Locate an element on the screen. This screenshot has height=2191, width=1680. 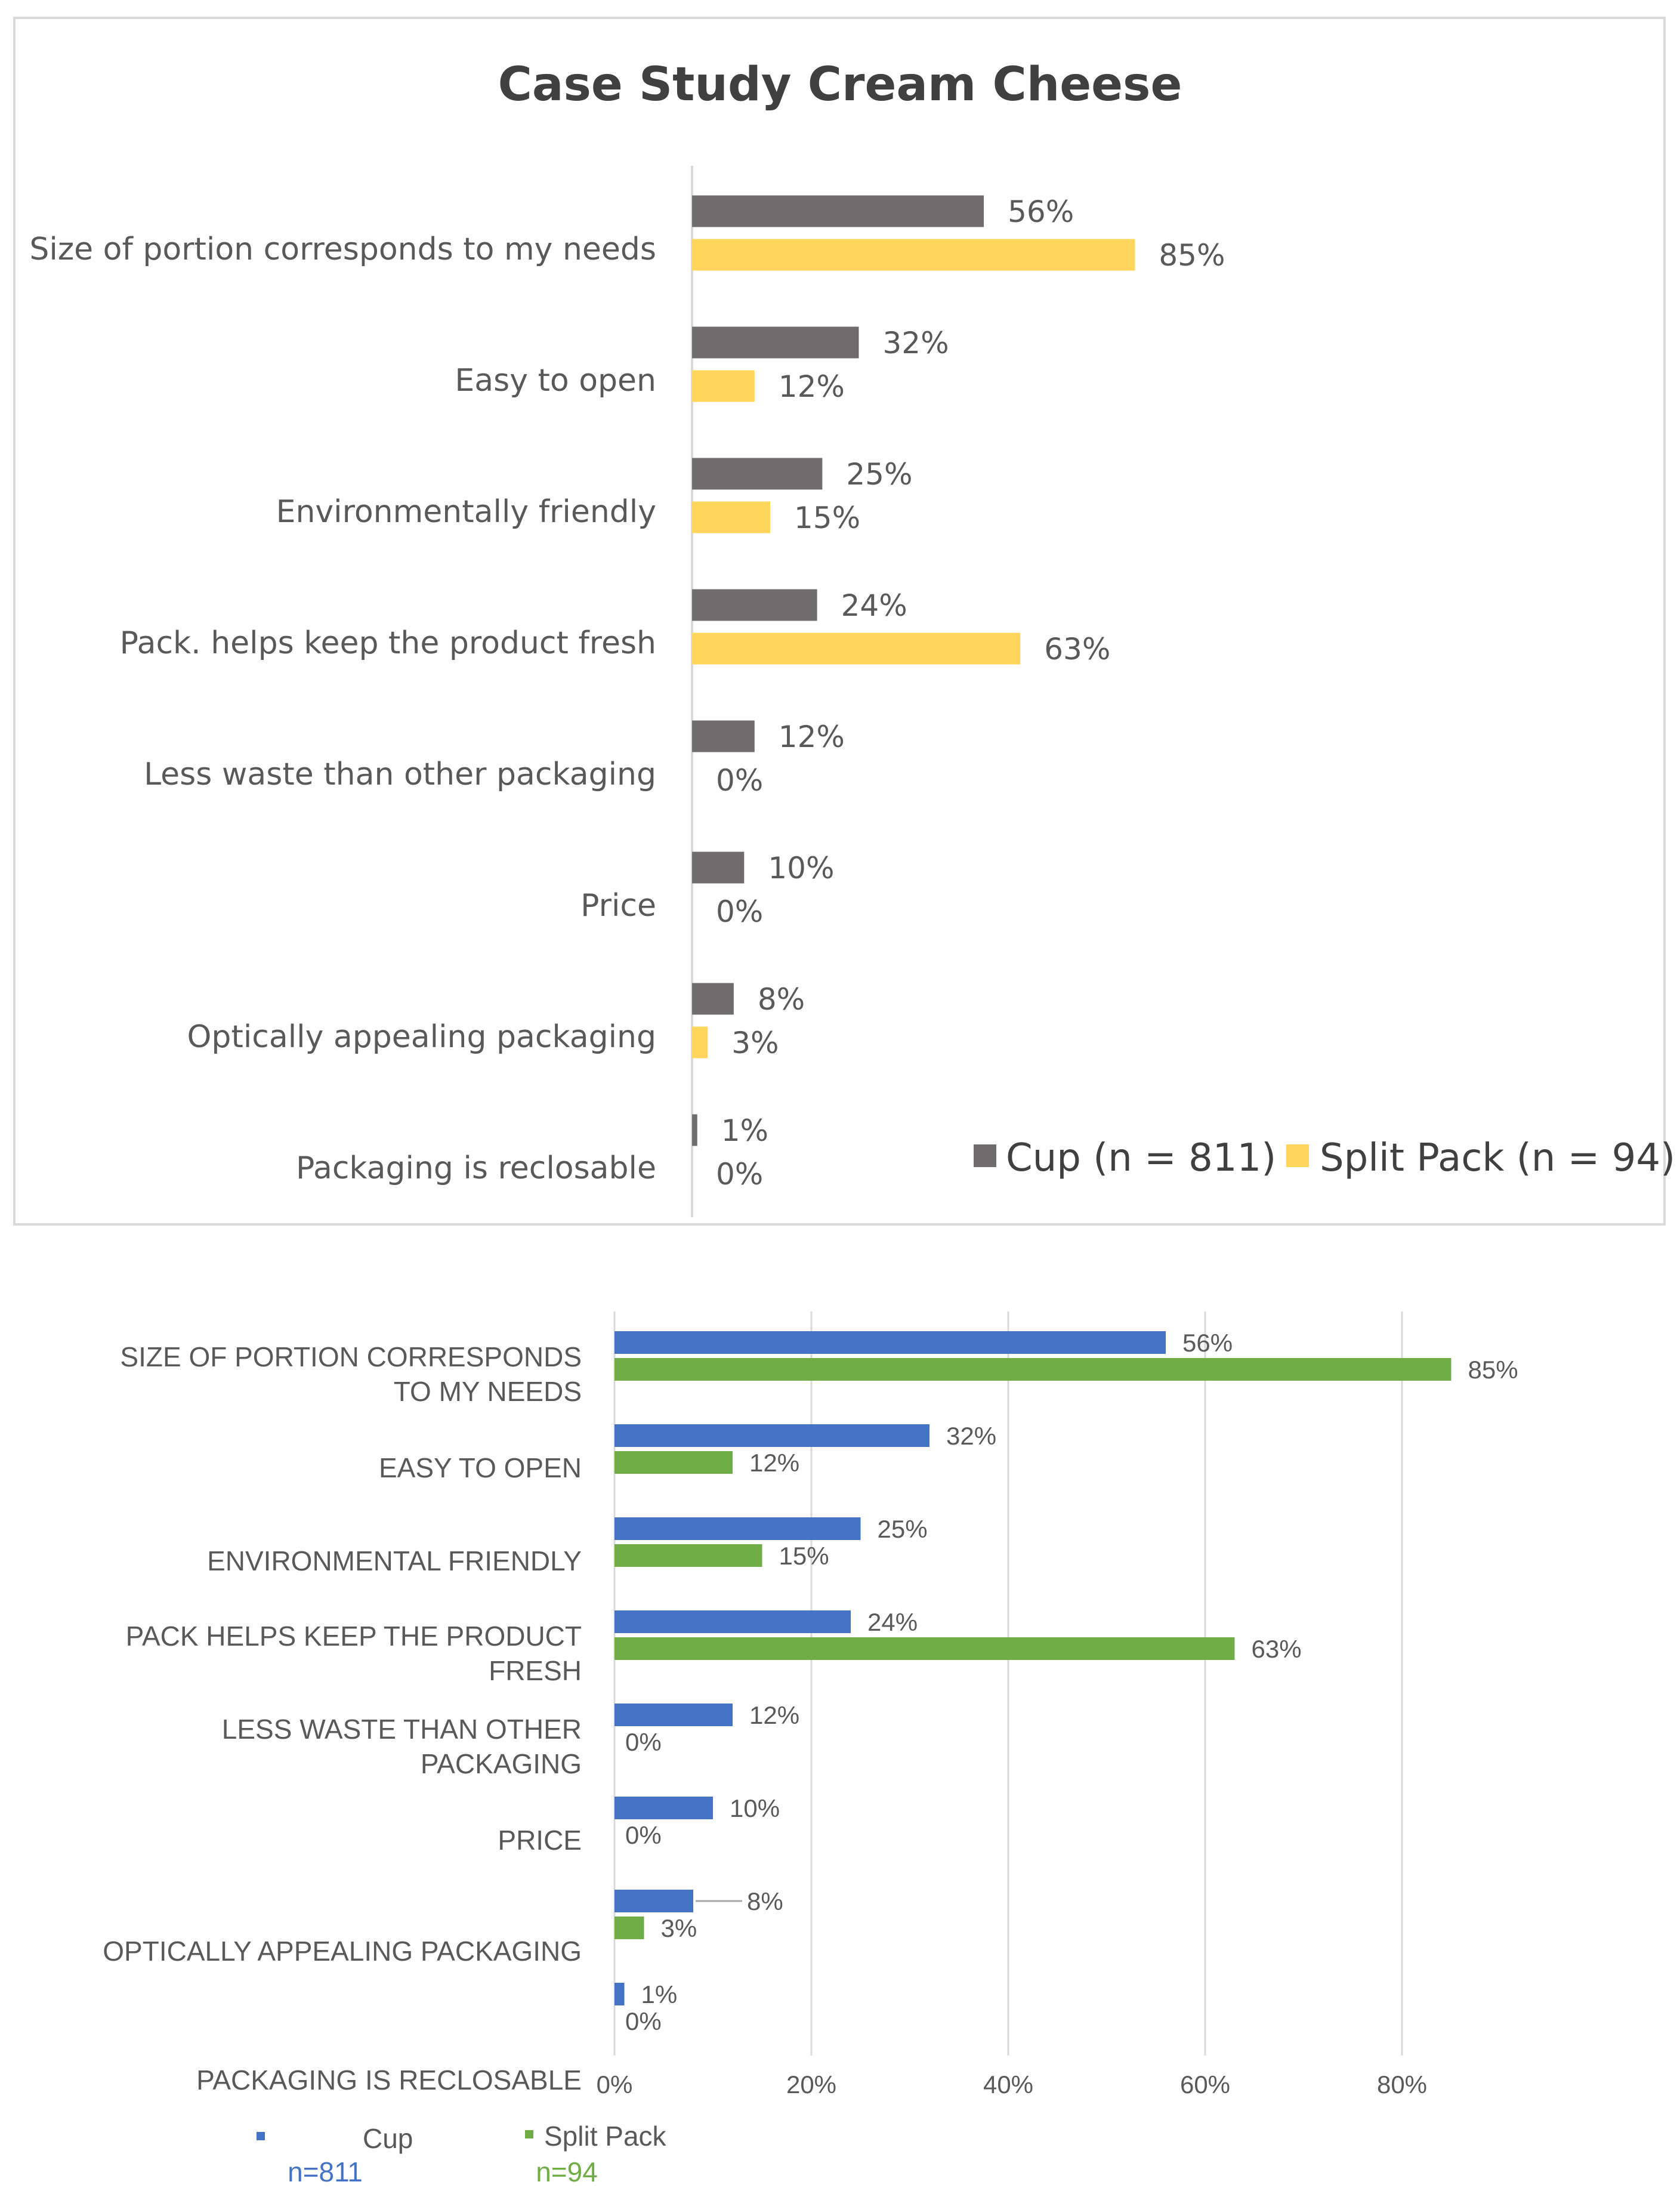
chart-2-category-label-size-of-portion-corresponds-to-my-needs-line-2: TO MY NEEDS is located at coordinates (488, 1391).